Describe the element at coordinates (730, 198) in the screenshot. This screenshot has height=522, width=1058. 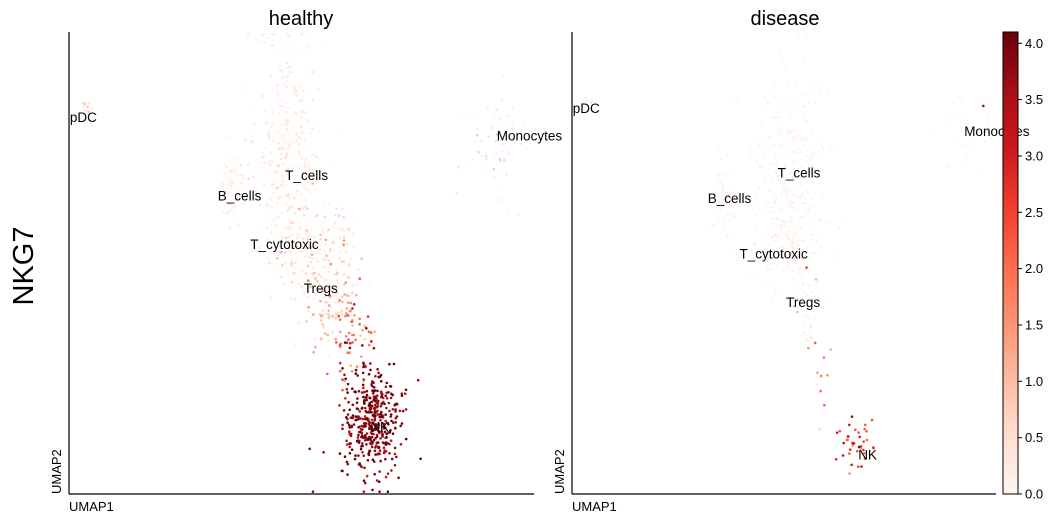
I see `cluster-label: B_cells` at that location.